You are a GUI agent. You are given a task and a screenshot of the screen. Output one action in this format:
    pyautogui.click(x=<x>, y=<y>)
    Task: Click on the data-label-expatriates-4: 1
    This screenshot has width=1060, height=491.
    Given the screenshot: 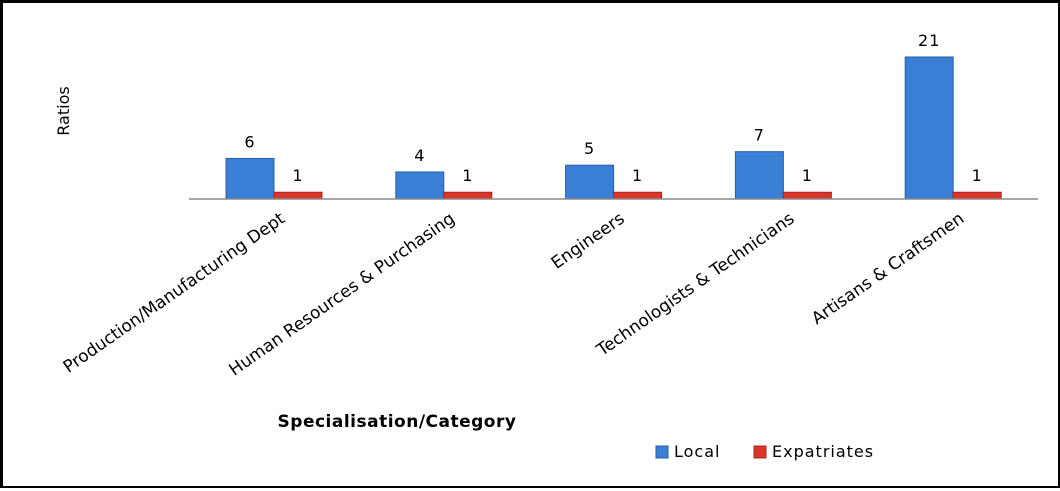 What is the action you would take?
    pyautogui.click(x=977, y=175)
    